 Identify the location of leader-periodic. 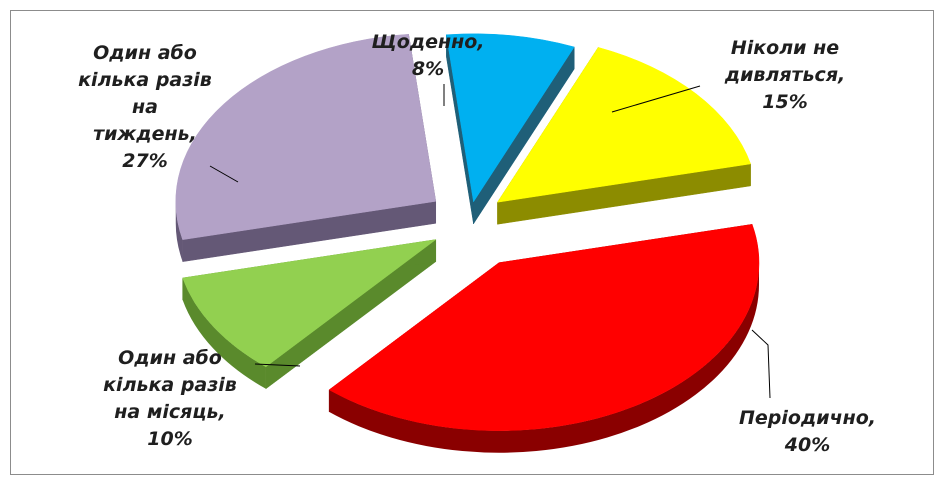
(761, 364).